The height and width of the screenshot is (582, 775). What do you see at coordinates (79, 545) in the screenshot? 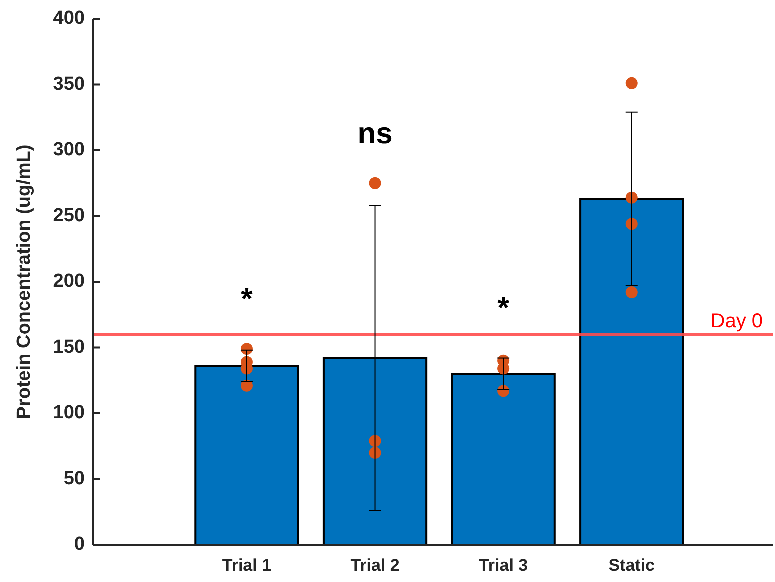
I see `y-tick-label: 0` at bounding box center [79, 545].